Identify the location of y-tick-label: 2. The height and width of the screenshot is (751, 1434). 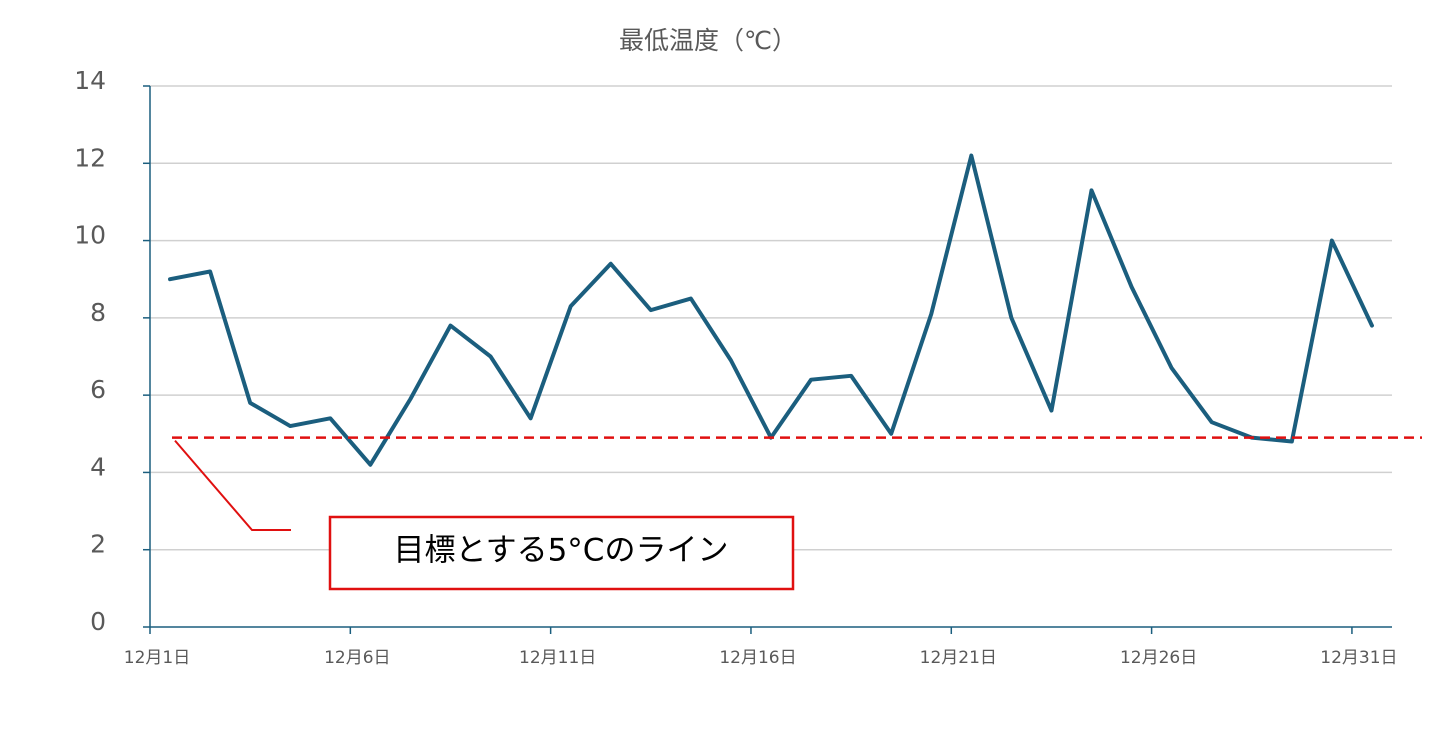
(98, 544).